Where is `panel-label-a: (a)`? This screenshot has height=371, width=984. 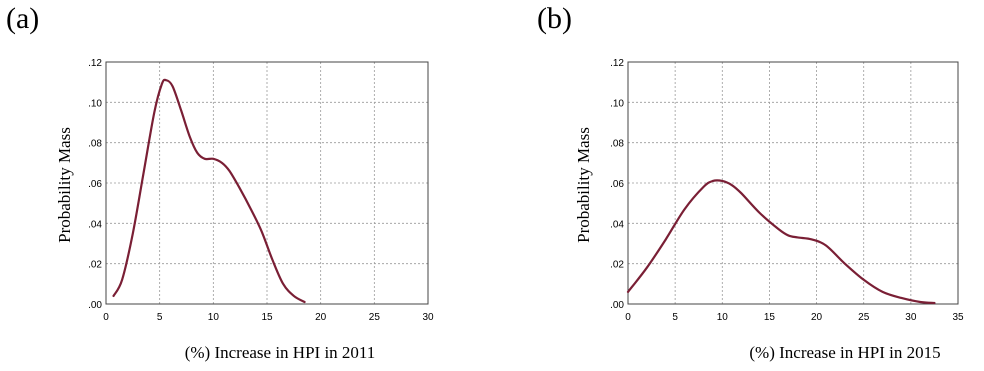
panel-label-a: (a) is located at coordinates (23, 18).